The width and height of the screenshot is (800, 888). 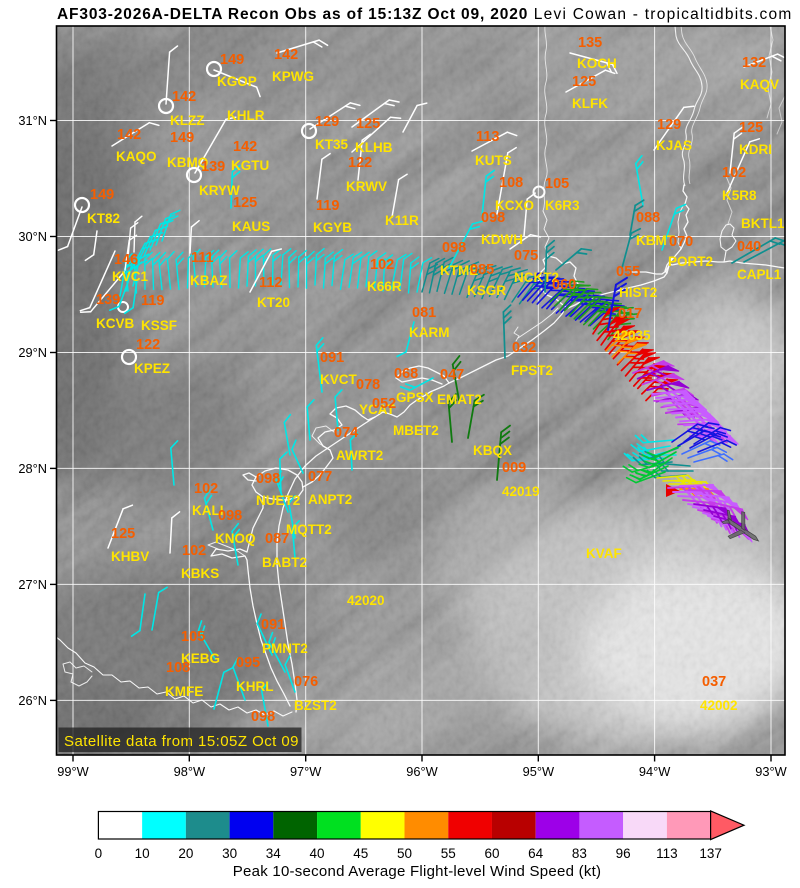 What do you see at coordinates (604, 553) in the screenshot?
I see `svg-text: KVAF` at bounding box center [604, 553].